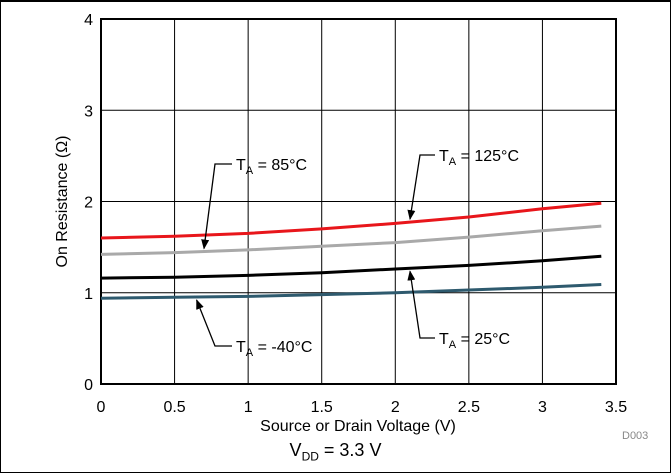 This screenshot has width=671, height=473. Describe the element at coordinates (487, 156) in the screenshot. I see `annotation-label-rest: = 125°C` at that location.